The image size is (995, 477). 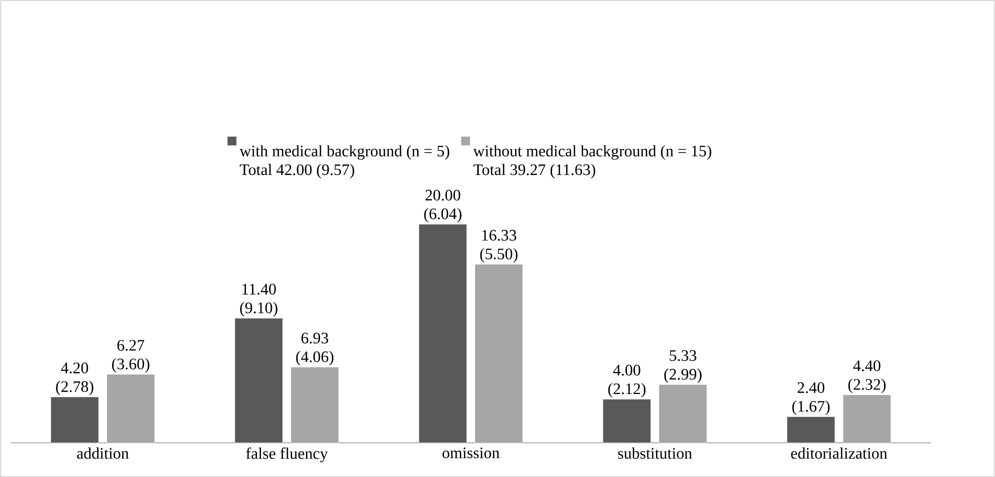 What do you see at coordinates (839, 453) in the screenshot?
I see `x-tick-label: editorialization` at bounding box center [839, 453].